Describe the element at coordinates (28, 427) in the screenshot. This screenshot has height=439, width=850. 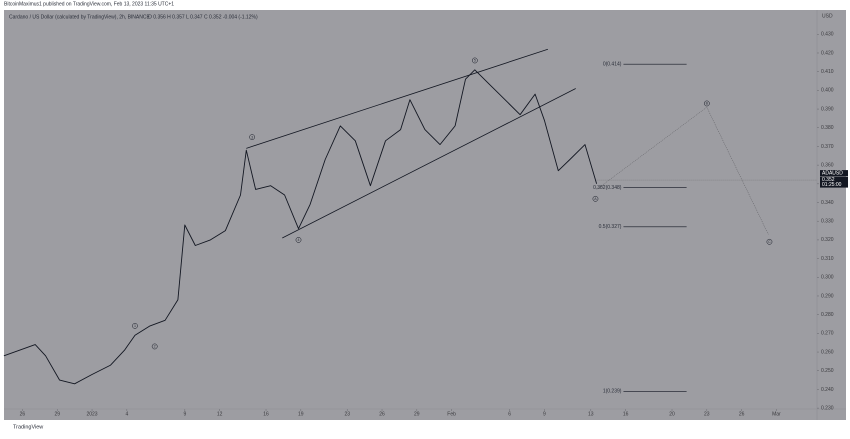
I see `brand: TradingView` at that location.